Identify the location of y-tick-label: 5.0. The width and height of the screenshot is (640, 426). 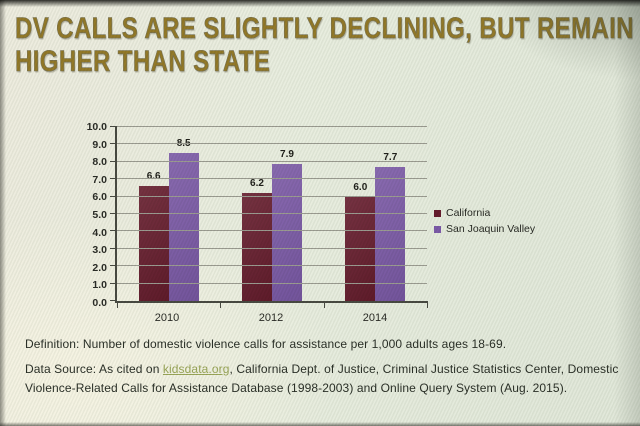
(99, 215).